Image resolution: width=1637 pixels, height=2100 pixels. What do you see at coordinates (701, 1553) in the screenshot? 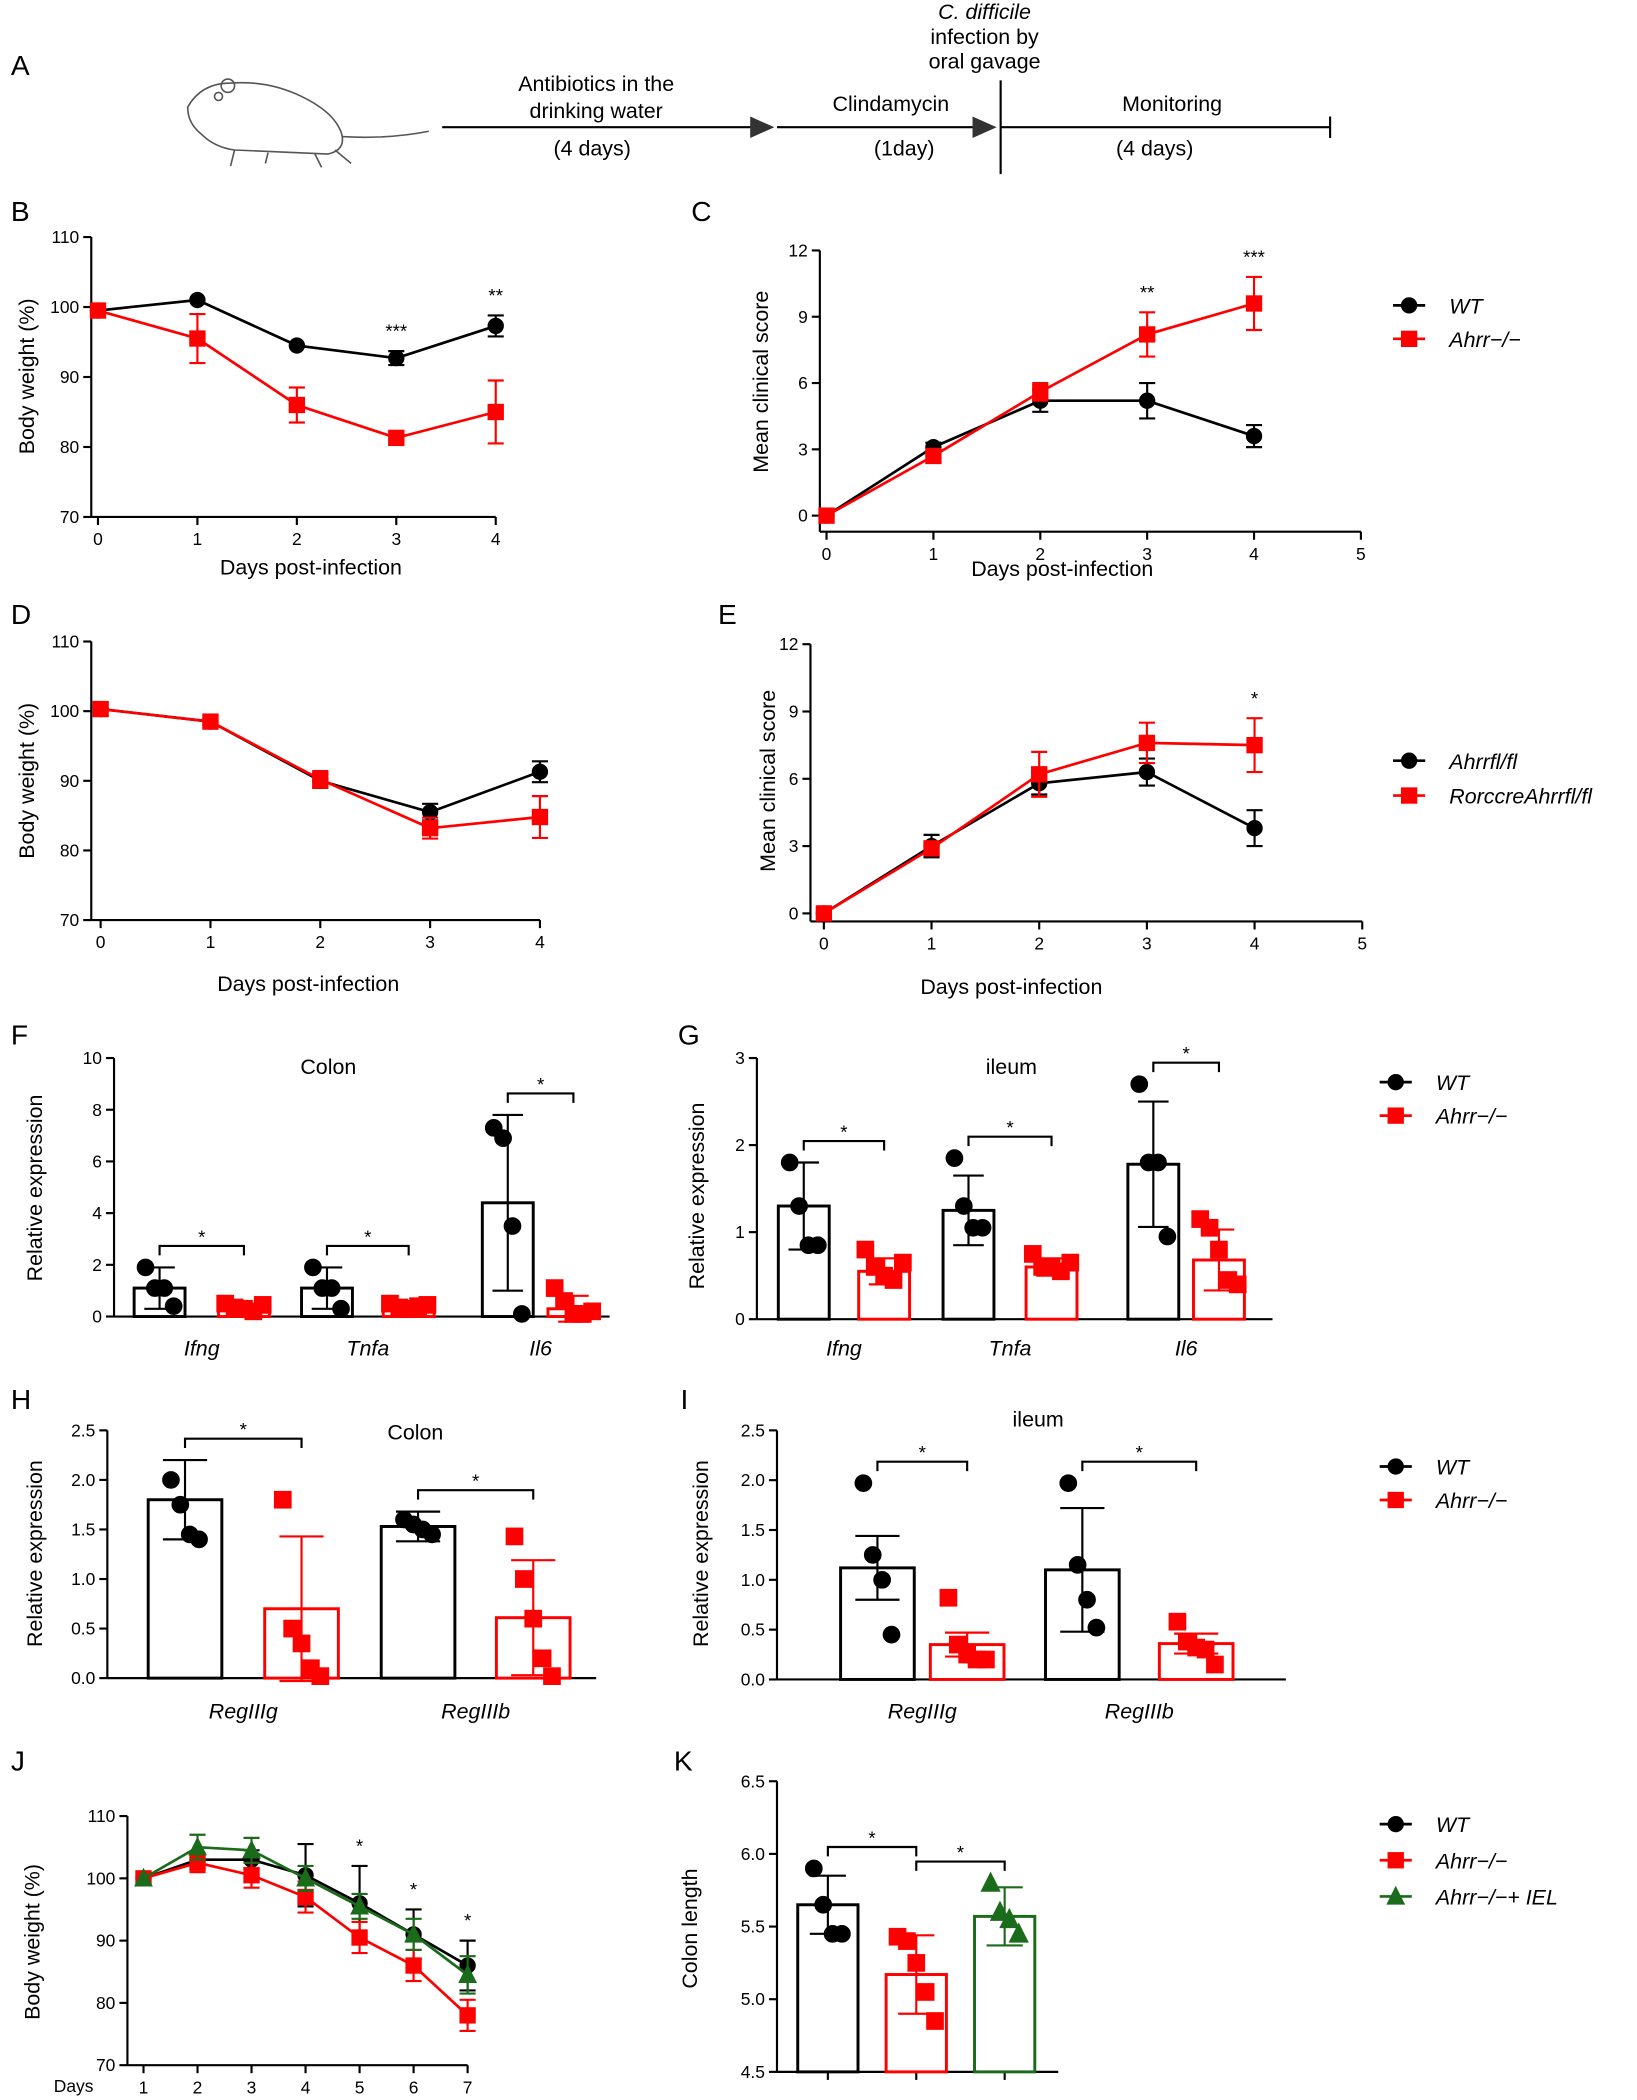
I see `y-axis-label: Relative expression` at bounding box center [701, 1553].